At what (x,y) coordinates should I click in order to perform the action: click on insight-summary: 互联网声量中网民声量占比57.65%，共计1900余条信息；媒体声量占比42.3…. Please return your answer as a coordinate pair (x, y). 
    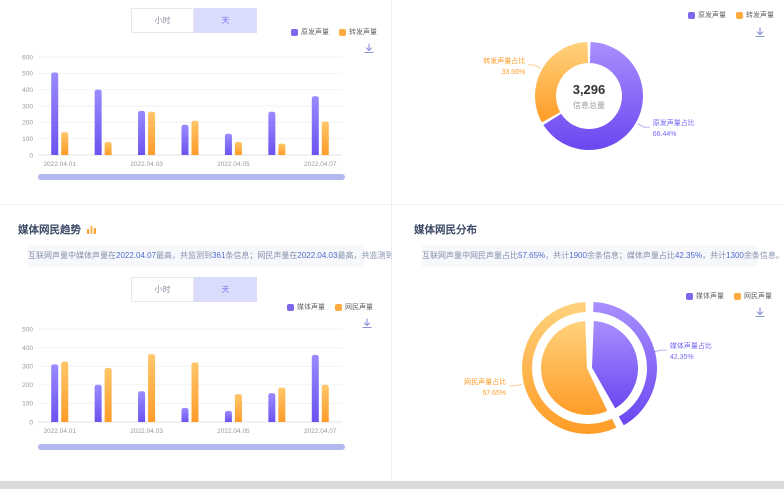
    Looking at the image, I should click on (603, 256).